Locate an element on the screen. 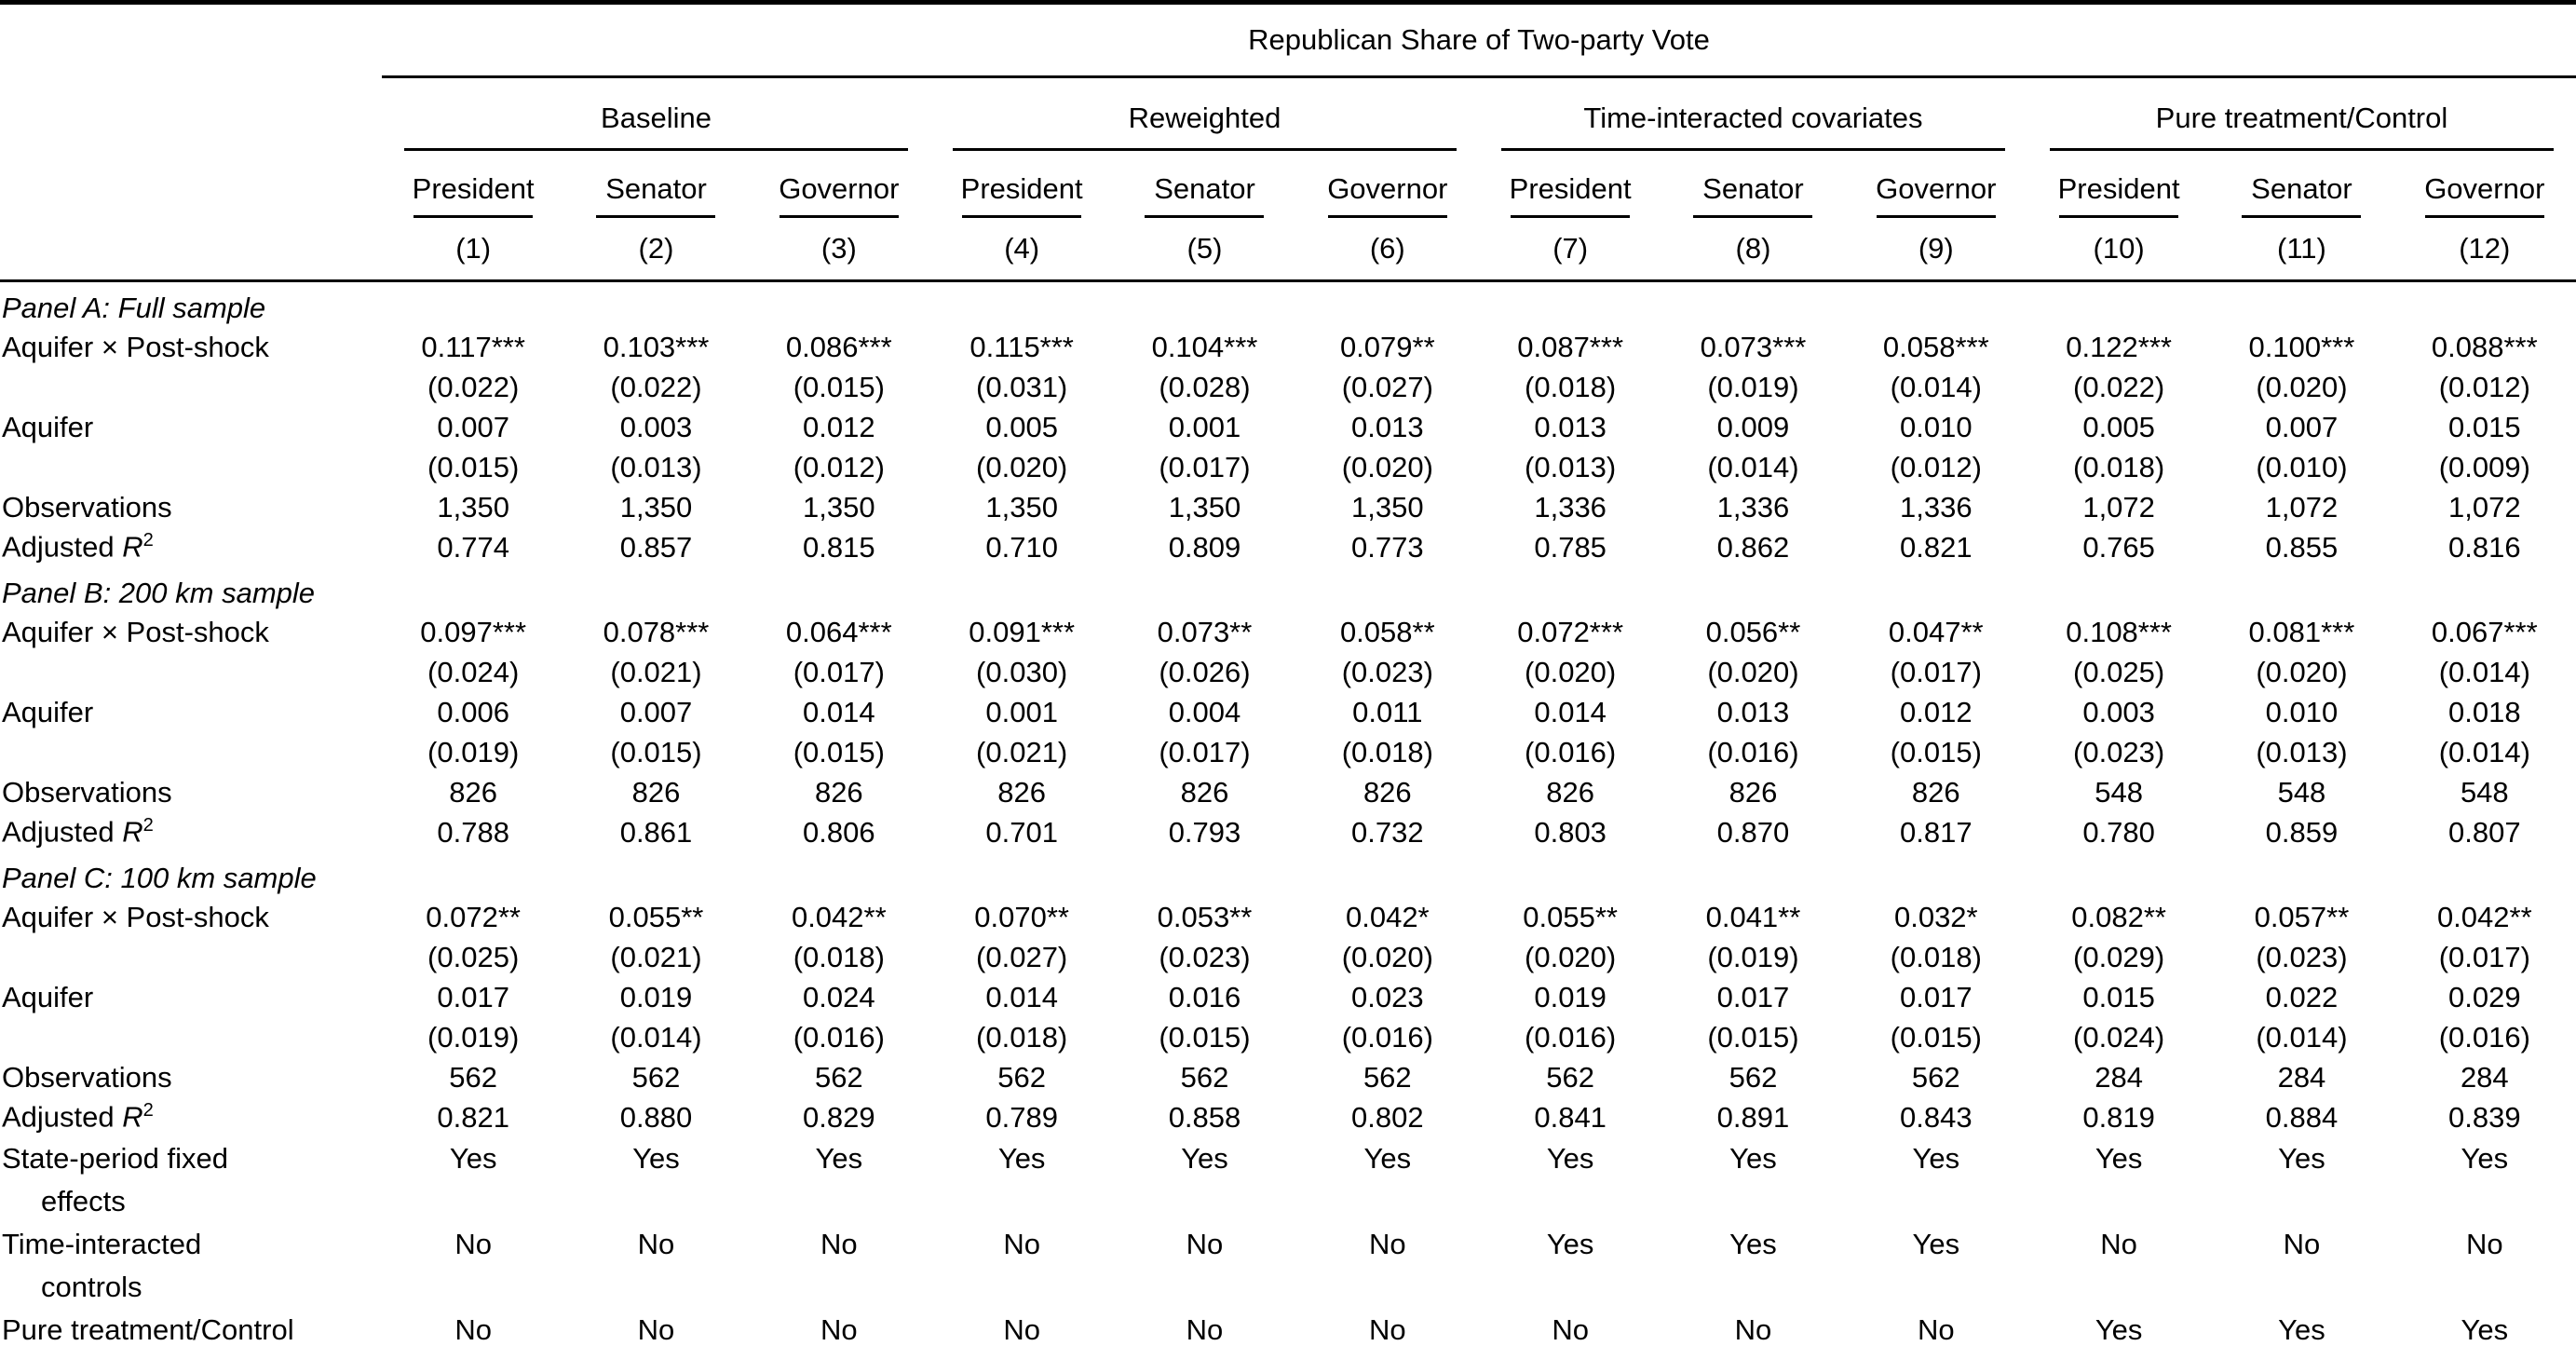 This screenshot has width=2576, height=1346. group-header-time-interacted: Time-interacted covariates is located at coordinates (1753, 114).